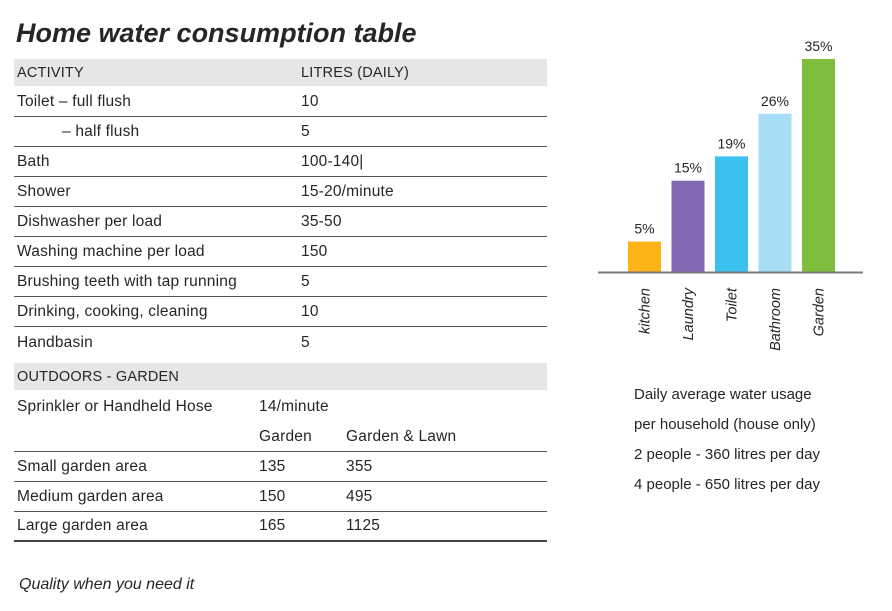 This screenshot has height=611, width=892. What do you see at coordinates (90, 496) in the screenshot?
I see `area-cell: Medium garden area` at bounding box center [90, 496].